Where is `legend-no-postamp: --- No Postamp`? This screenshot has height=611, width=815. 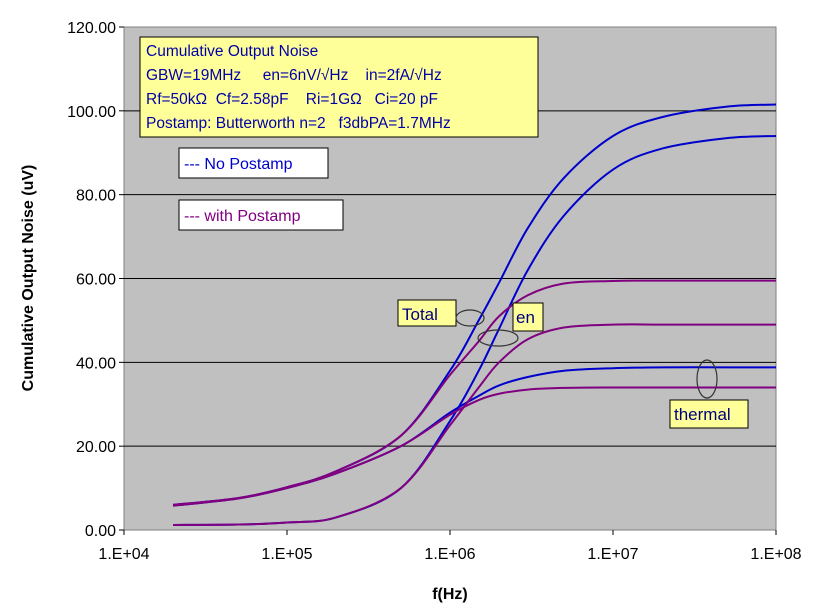
legend-no-postamp: --- No Postamp is located at coordinates (253, 163).